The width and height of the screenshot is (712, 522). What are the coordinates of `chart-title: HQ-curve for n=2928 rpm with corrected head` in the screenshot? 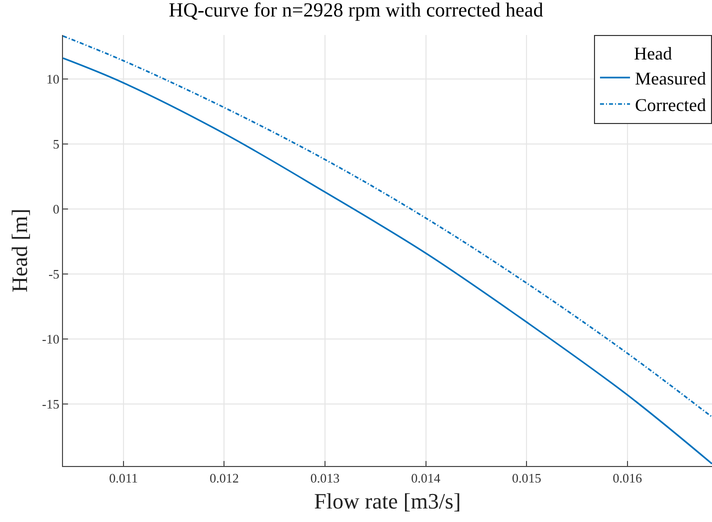 It's located at (356, 11).